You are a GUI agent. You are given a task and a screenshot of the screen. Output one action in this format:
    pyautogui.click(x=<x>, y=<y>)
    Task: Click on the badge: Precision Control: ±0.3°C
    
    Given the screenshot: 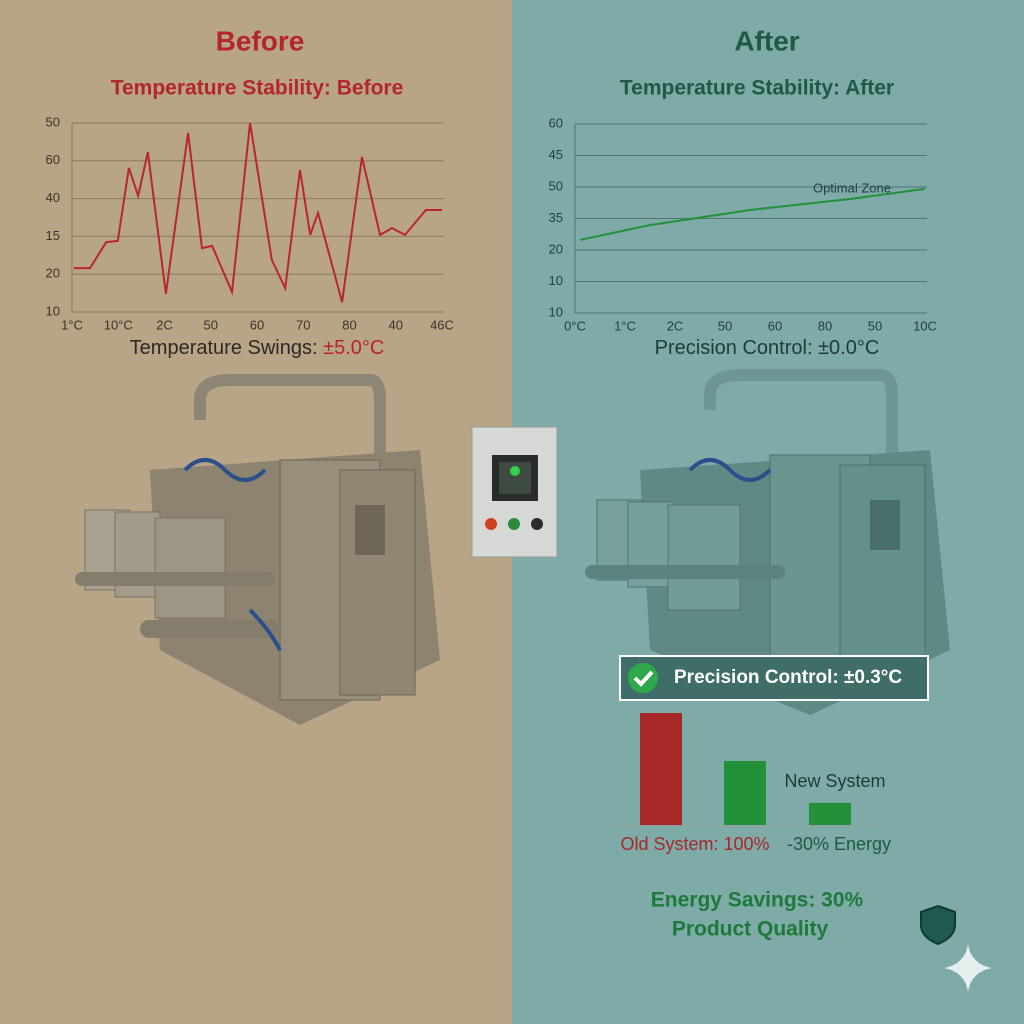 What is the action you would take?
    pyautogui.click(x=774, y=678)
    